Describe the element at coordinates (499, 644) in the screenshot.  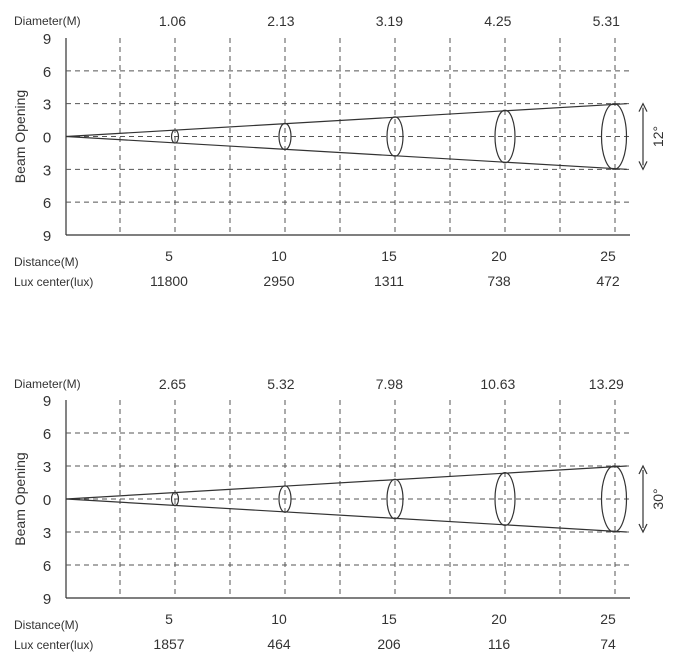
I see `lux-value: 116` at that location.